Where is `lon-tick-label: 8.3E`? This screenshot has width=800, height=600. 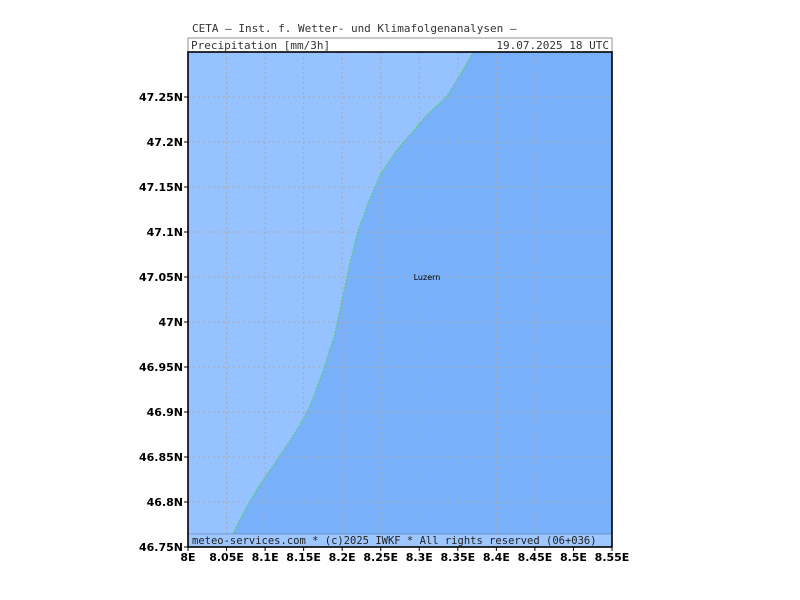 lon-tick-label: 8.3E is located at coordinates (419, 557).